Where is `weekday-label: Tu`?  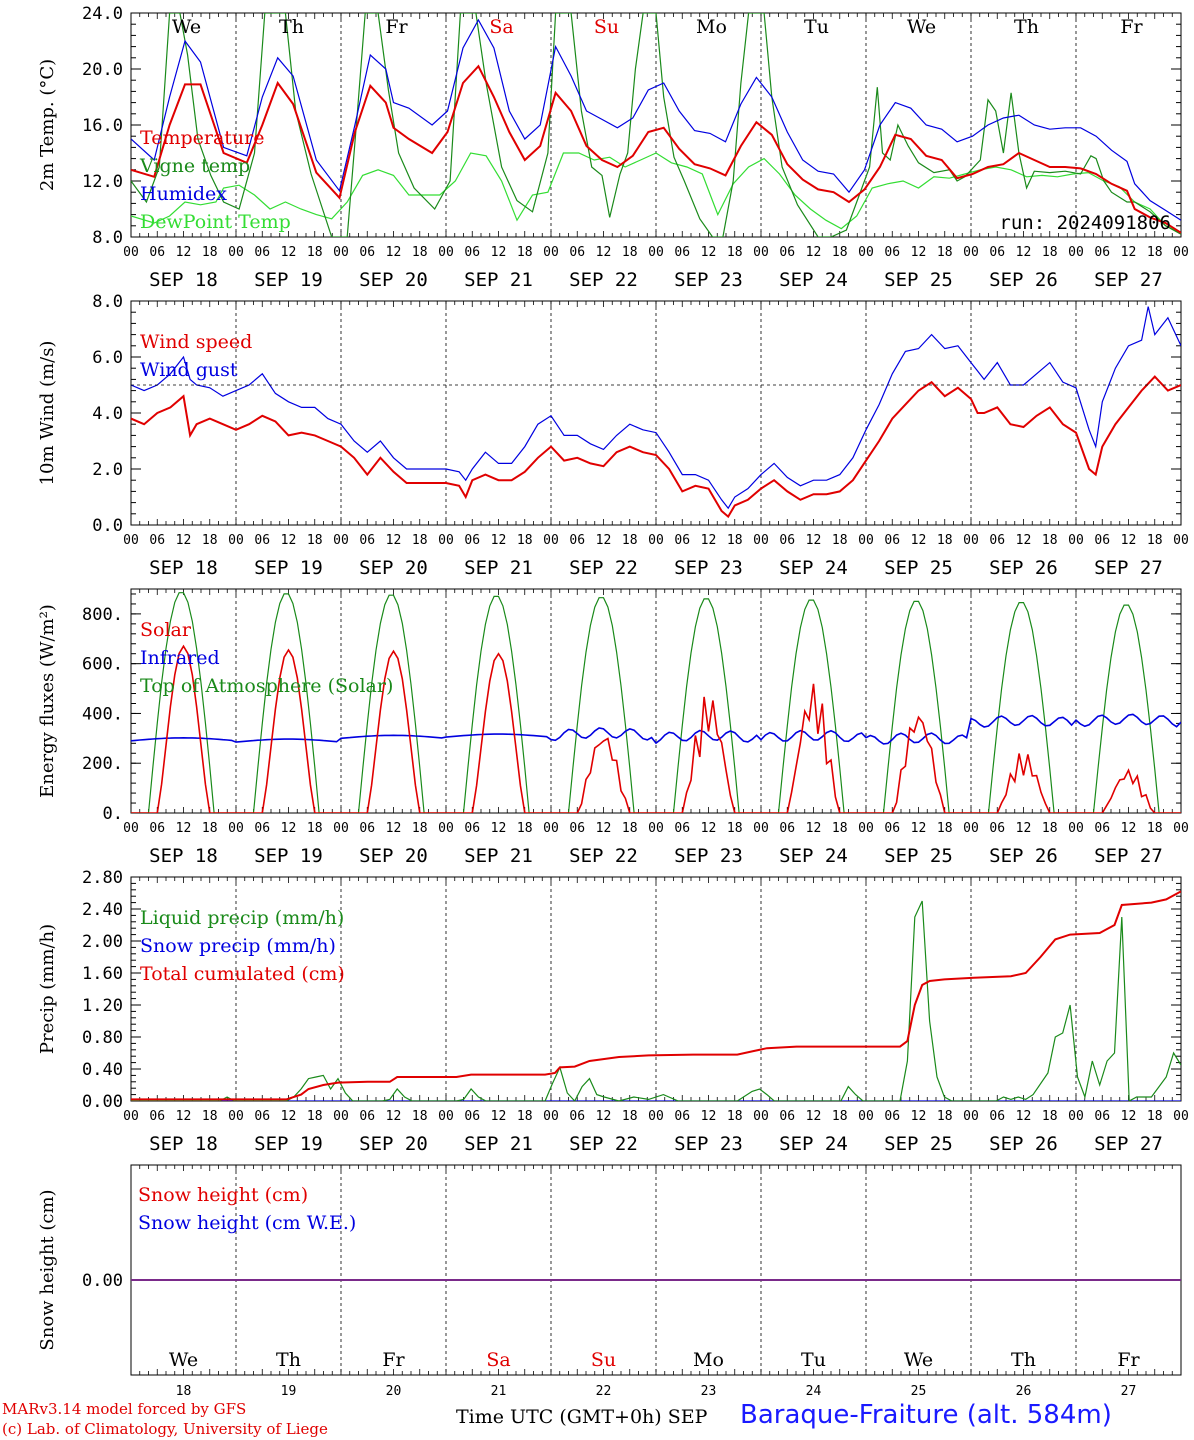 weekday-label: Tu is located at coordinates (816, 27).